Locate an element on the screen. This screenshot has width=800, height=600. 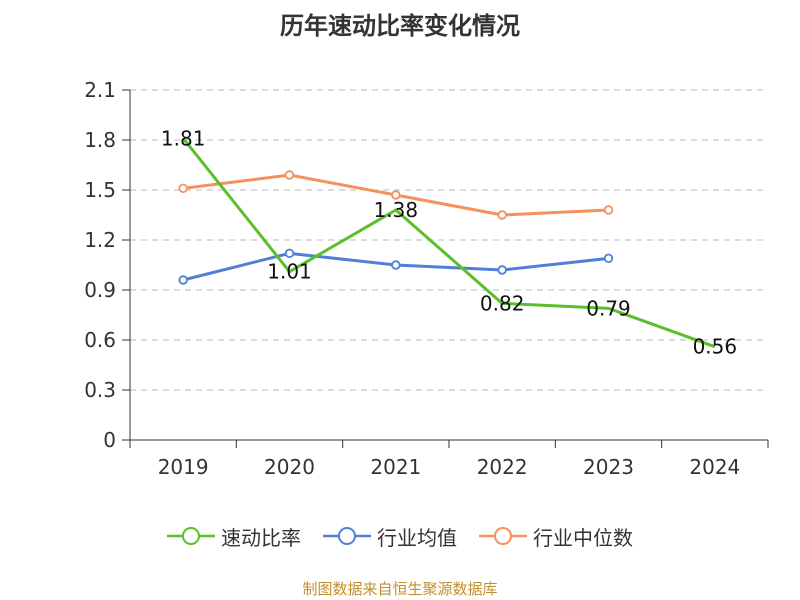
x-tick-label: 2022 is located at coordinates (502, 467).